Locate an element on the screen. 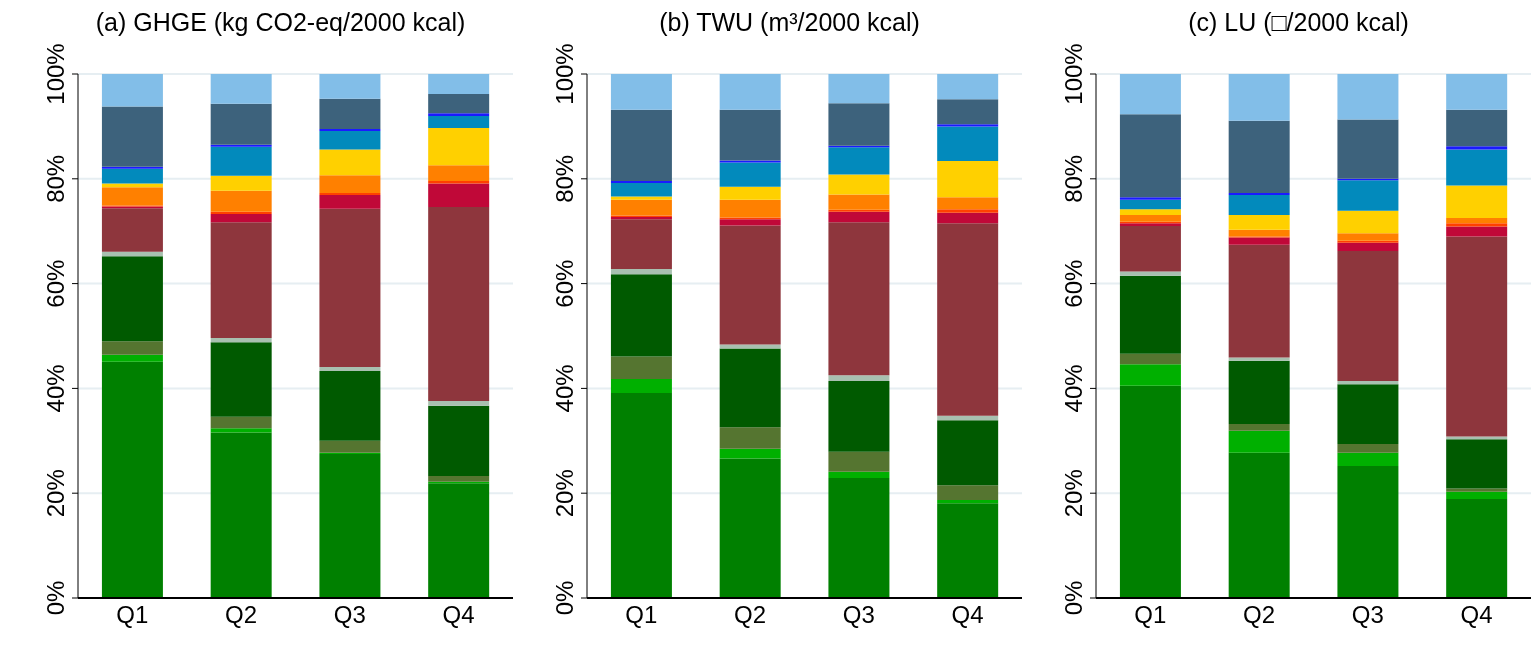 This screenshot has height=645, width=1532. chart-title: (c) LU (□/2000 kcal) is located at coordinates (1298, 23).